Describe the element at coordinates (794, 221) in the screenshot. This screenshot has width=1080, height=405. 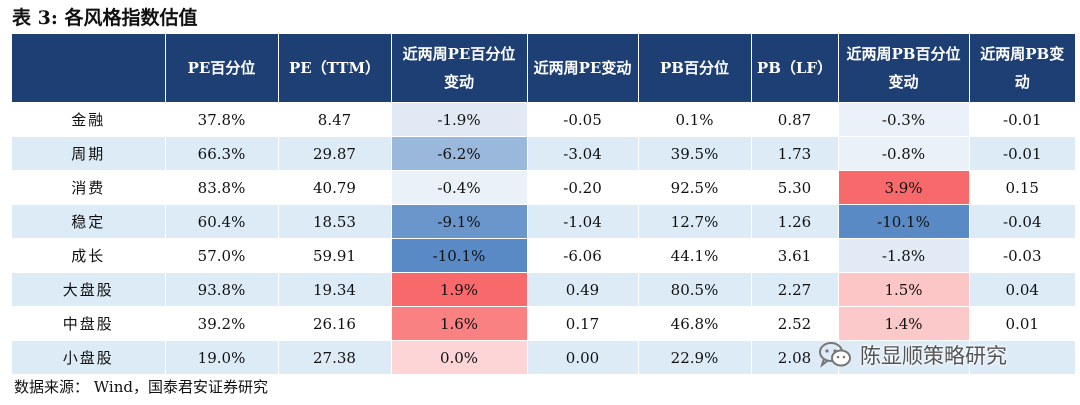
I see `pb-lf-cell: 1.26` at that location.